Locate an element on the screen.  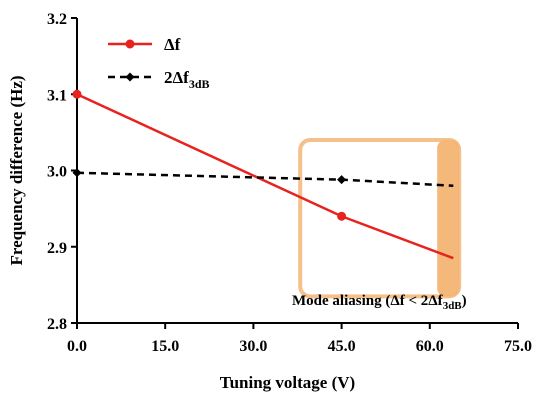
legend-item-1: 2Δf3dB is located at coordinates (159, 79).